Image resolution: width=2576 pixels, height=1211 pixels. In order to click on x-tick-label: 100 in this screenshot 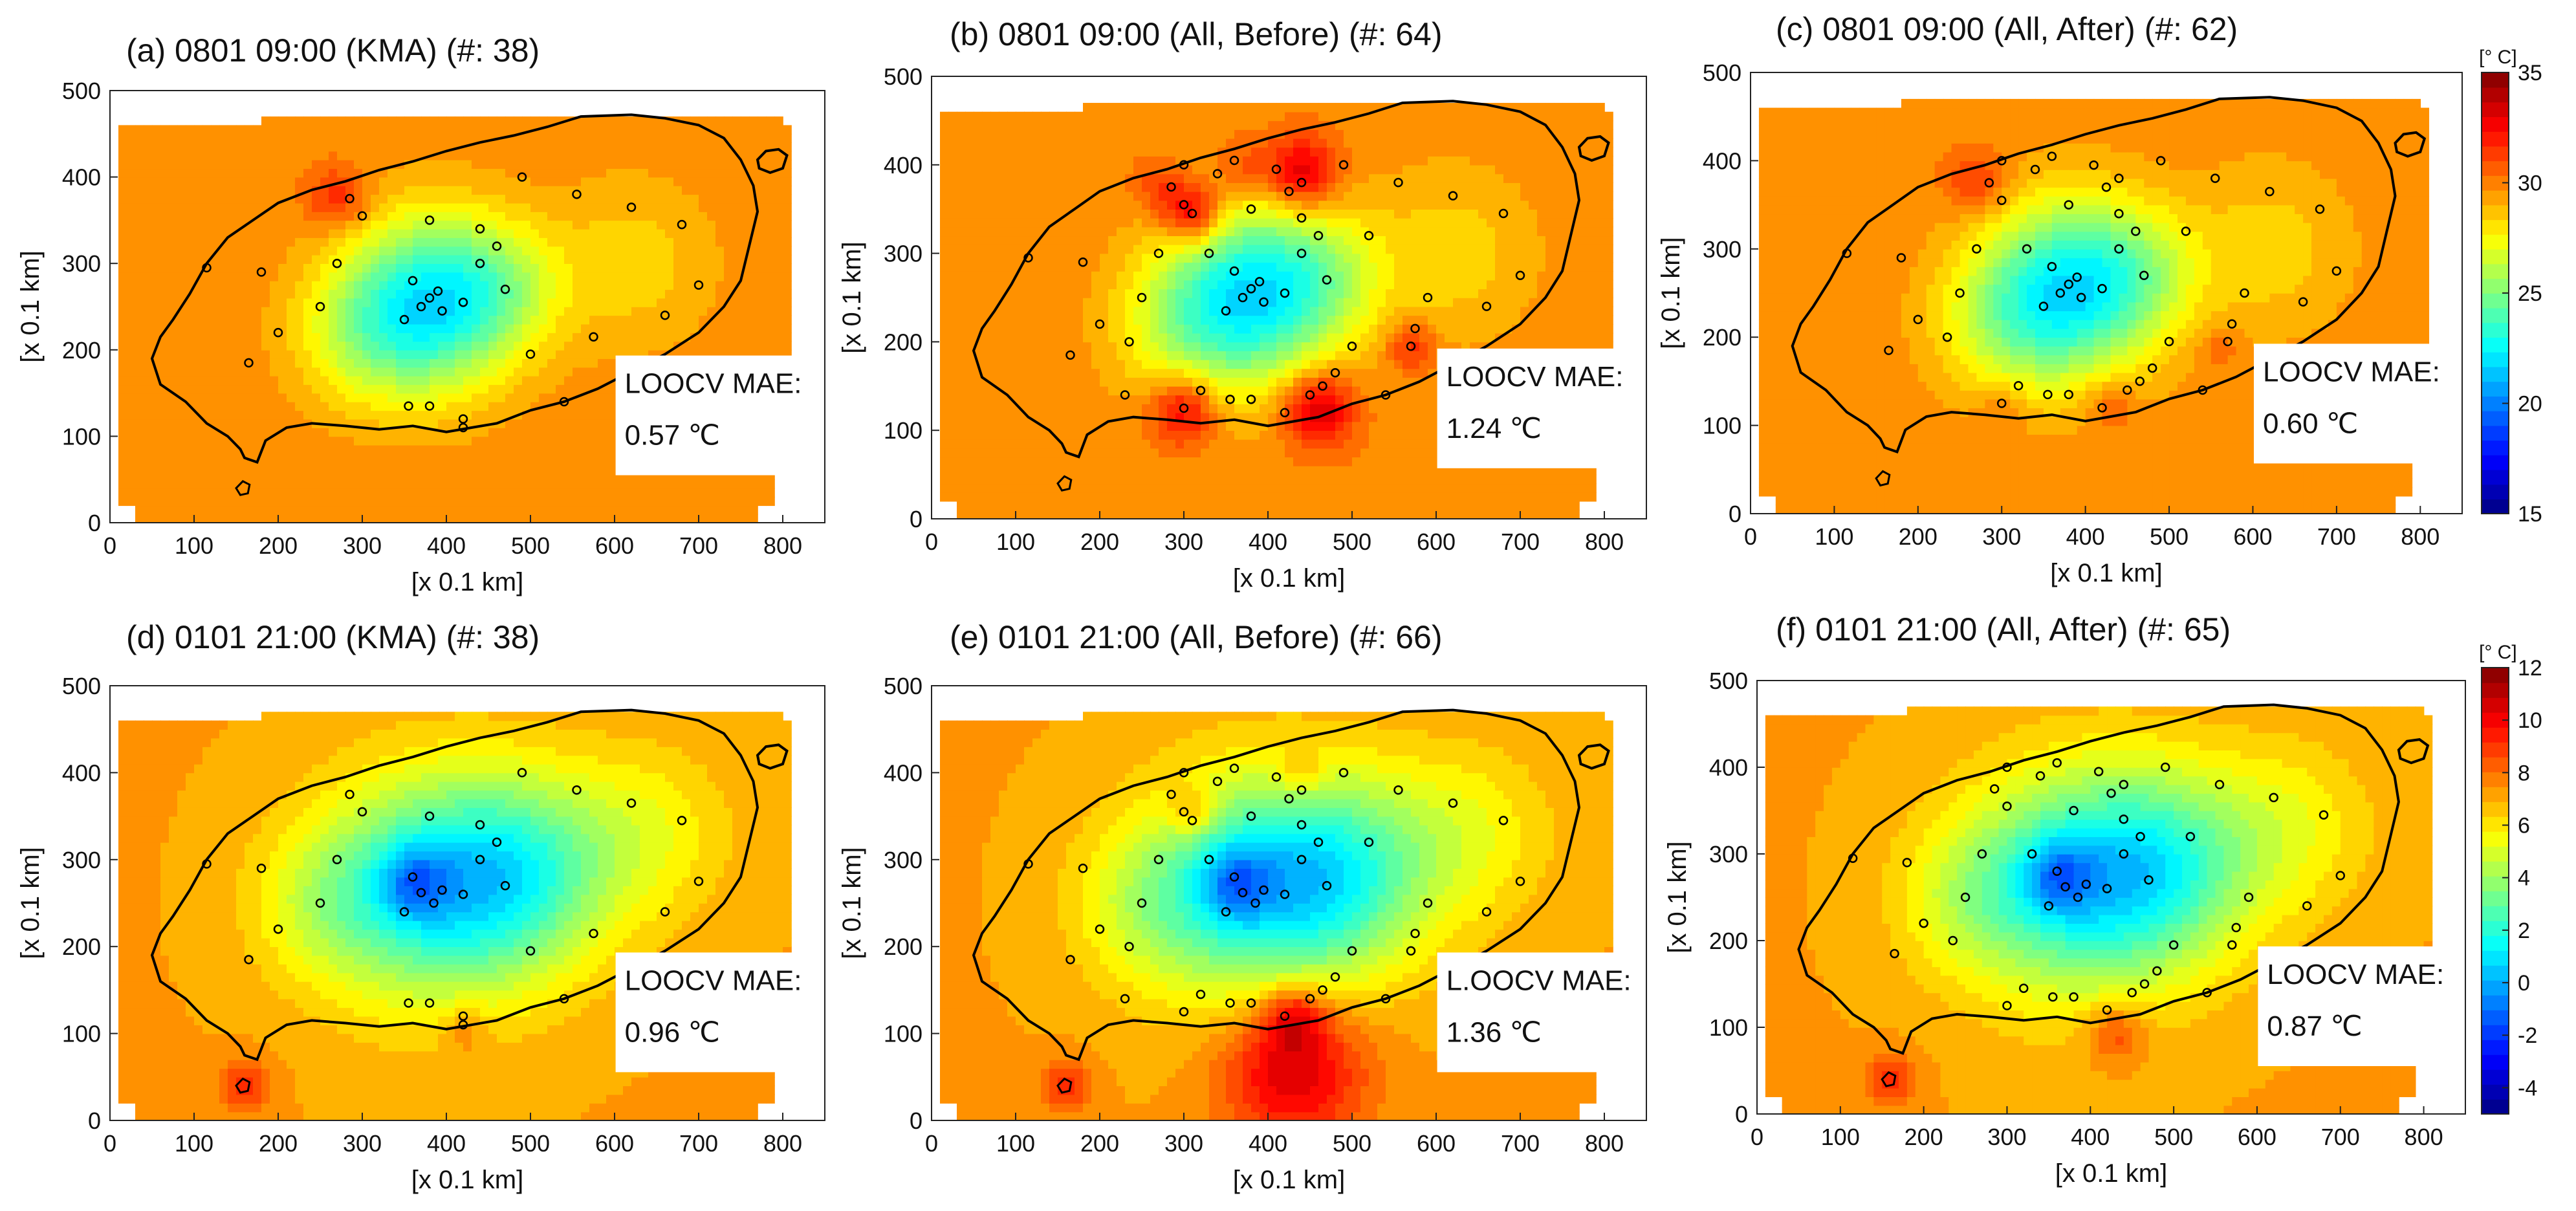, I will do `click(194, 545)`.